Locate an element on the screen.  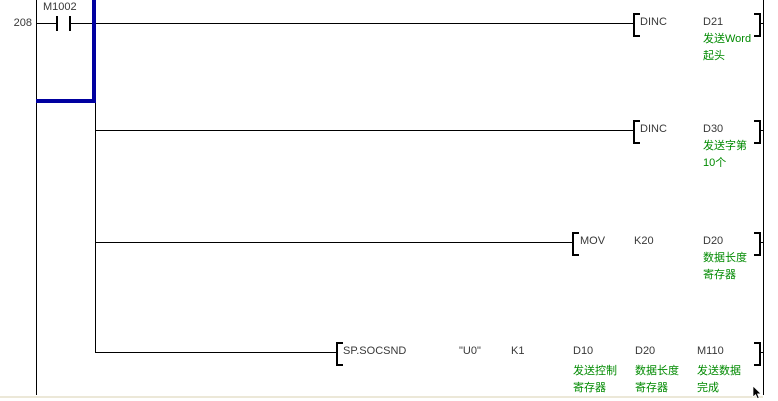
operand-rung1-d21: D21 is located at coordinates (713, 22).